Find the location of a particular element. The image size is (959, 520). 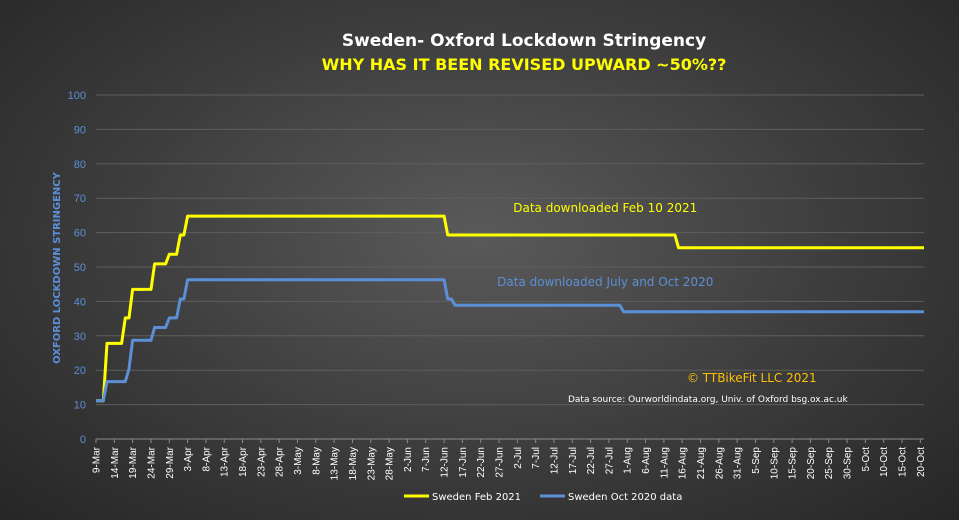

y-axis-ticks: 0 10 20 30 40 50 60 70 80 90 100 is located at coordinates (77, 268).